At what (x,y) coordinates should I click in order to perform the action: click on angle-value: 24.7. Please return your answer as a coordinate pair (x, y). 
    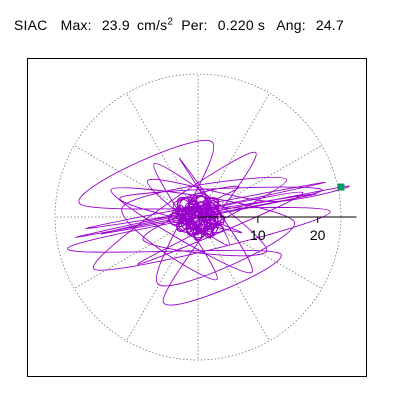
    Looking at the image, I should click on (329, 25).